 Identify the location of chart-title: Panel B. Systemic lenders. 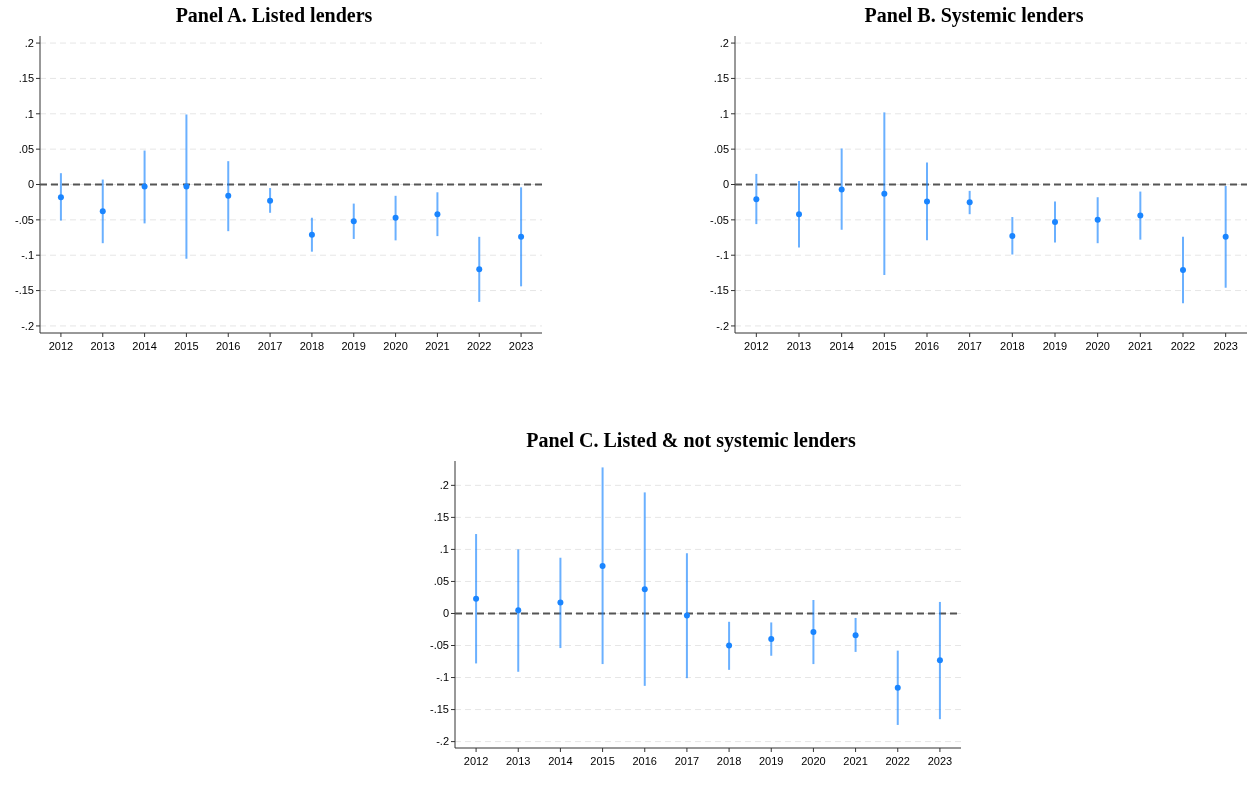
(974, 15).